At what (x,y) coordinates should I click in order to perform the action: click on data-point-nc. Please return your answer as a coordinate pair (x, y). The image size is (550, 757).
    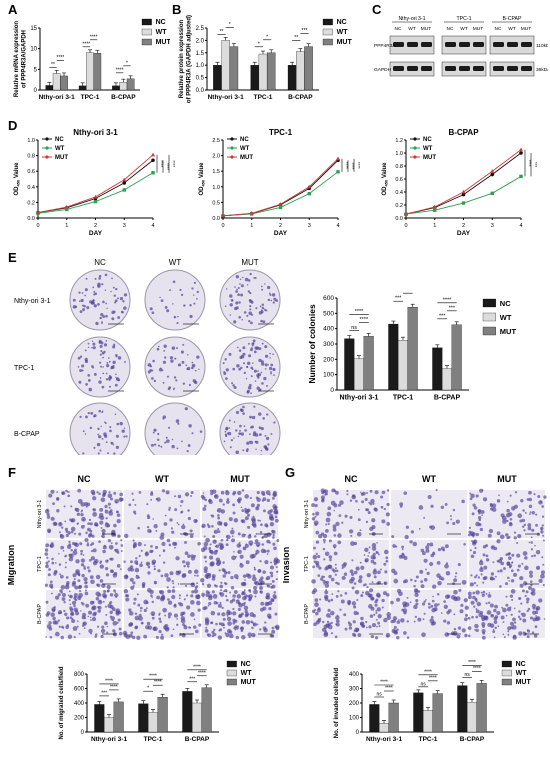
    Looking at the image, I should click on (463, 194).